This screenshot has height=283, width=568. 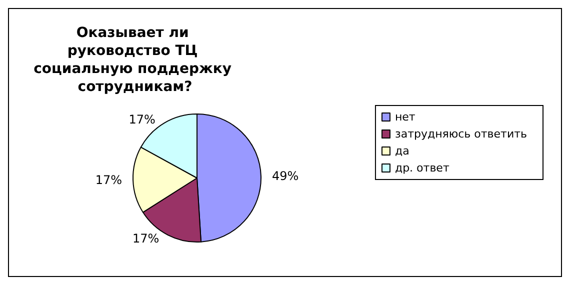 I want to click on legend-label: да, so click(x=402, y=151).